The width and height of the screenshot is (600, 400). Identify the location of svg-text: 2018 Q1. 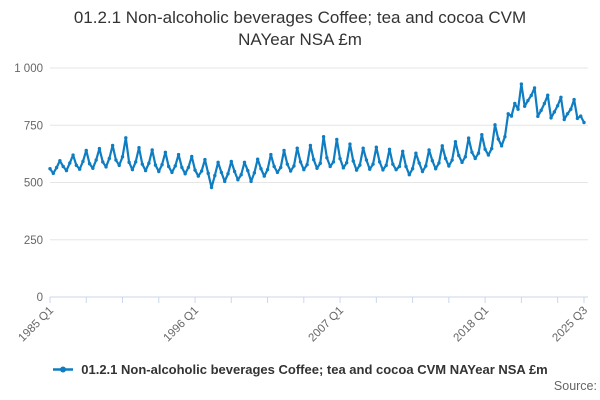
(472, 325).